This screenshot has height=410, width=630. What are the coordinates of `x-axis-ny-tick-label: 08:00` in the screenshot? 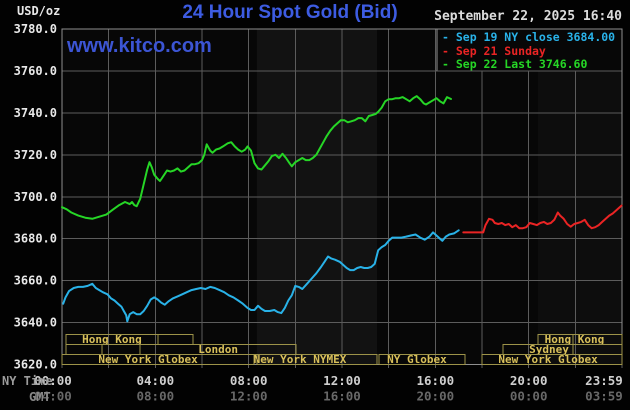 It's located at (249, 380).